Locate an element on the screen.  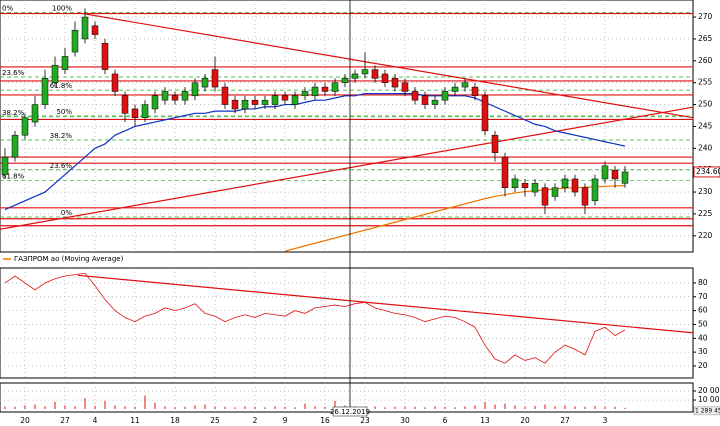
y-tick-label: 50 is located at coordinates (703, 323).